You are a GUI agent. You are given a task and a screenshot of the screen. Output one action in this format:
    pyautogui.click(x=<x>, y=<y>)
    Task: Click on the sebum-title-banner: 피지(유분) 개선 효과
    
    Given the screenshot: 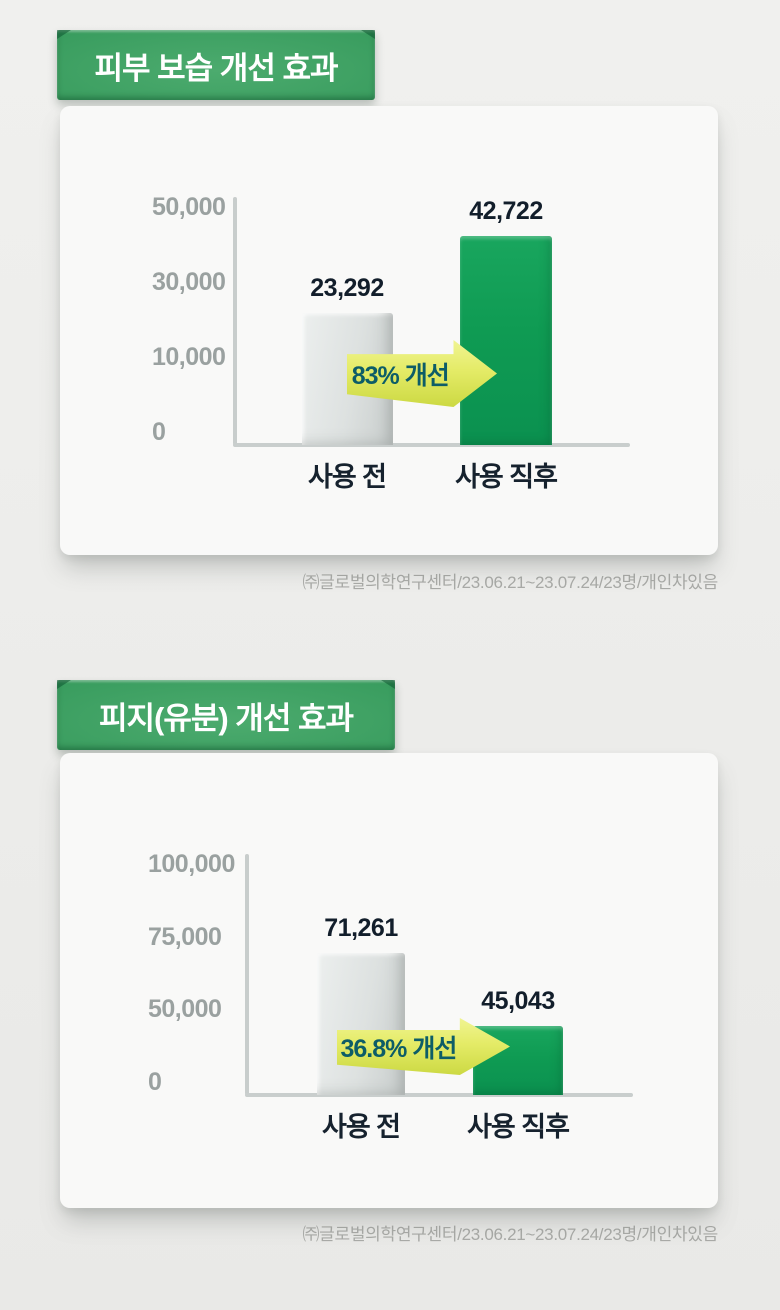 What is the action you would take?
    pyautogui.click(x=226, y=715)
    